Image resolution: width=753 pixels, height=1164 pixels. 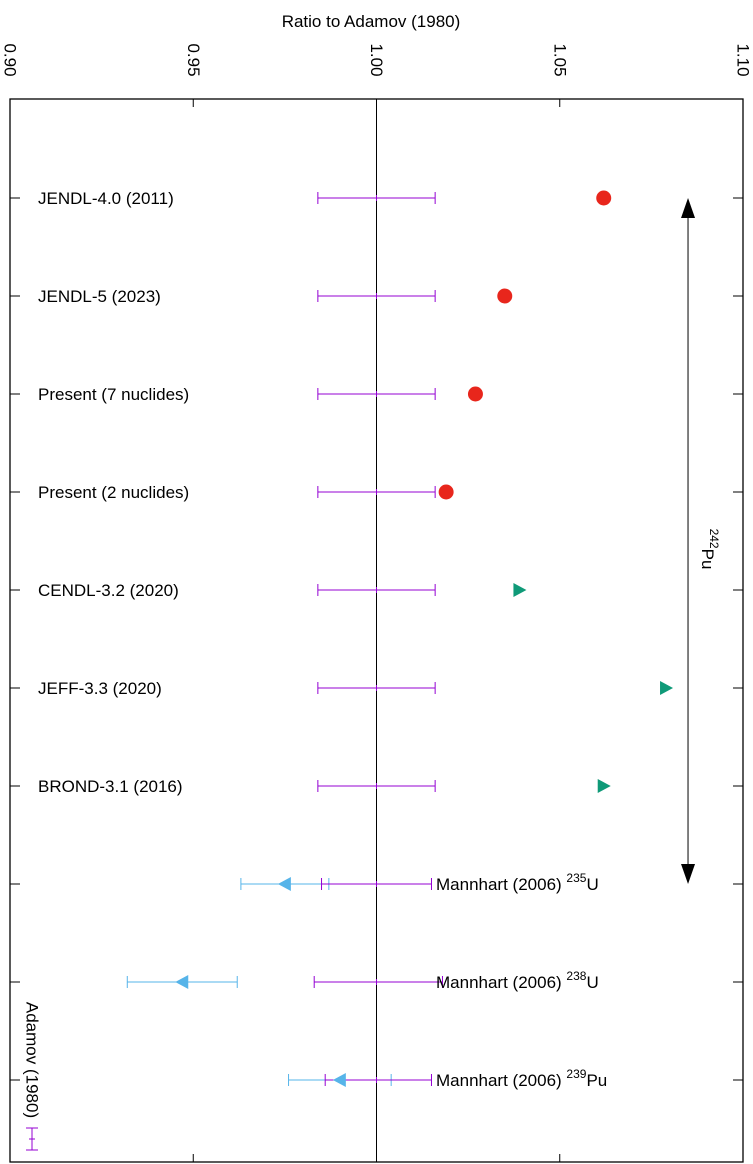 What do you see at coordinates (100, 688) in the screenshot?
I see `row-label: JEFF-3.3 (2020)` at bounding box center [100, 688].